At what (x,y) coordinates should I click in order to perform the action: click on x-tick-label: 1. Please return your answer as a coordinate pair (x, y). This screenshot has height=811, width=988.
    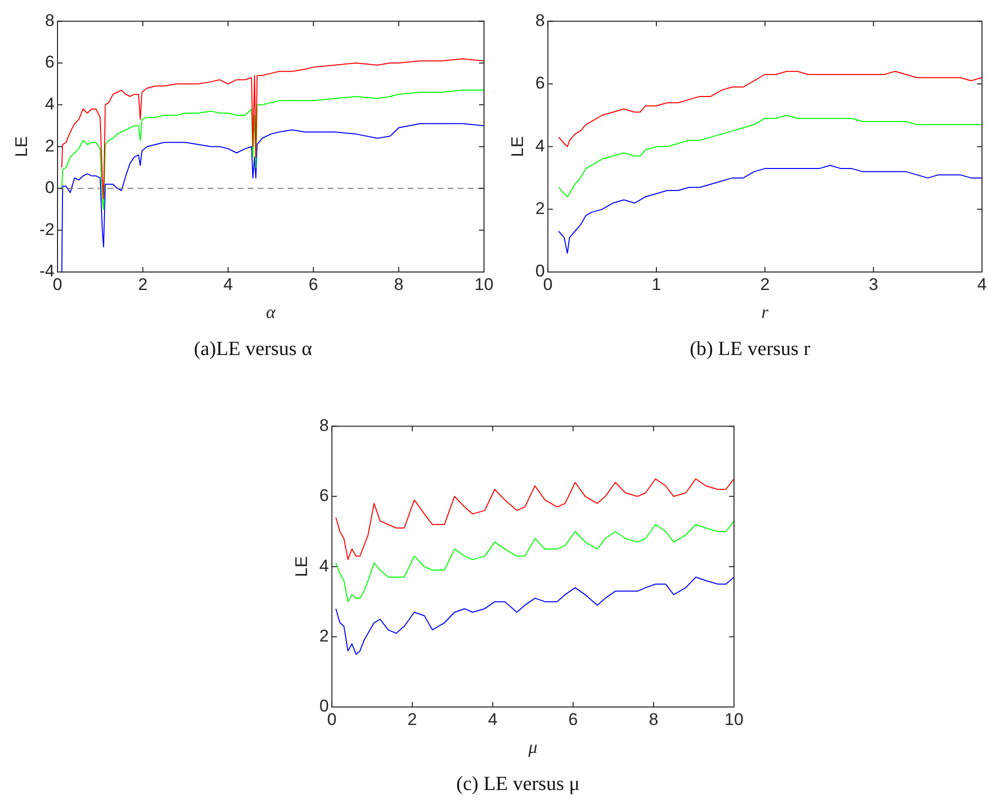
    Looking at the image, I should click on (657, 284).